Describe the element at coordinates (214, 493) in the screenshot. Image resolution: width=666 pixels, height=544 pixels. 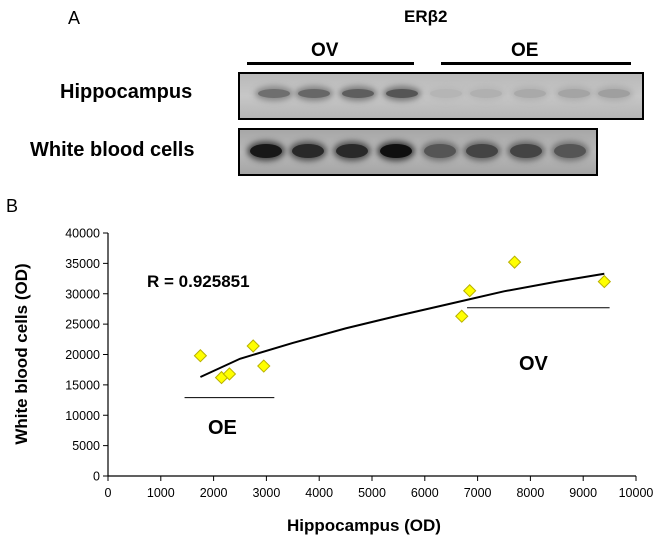
I see `x-tick-label: 2000` at that location.